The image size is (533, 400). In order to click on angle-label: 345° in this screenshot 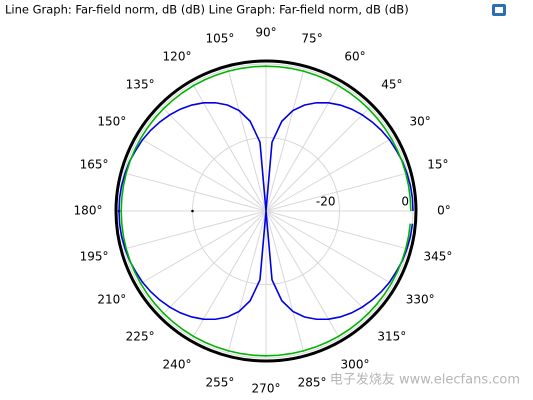, I will do `click(437, 257)`.